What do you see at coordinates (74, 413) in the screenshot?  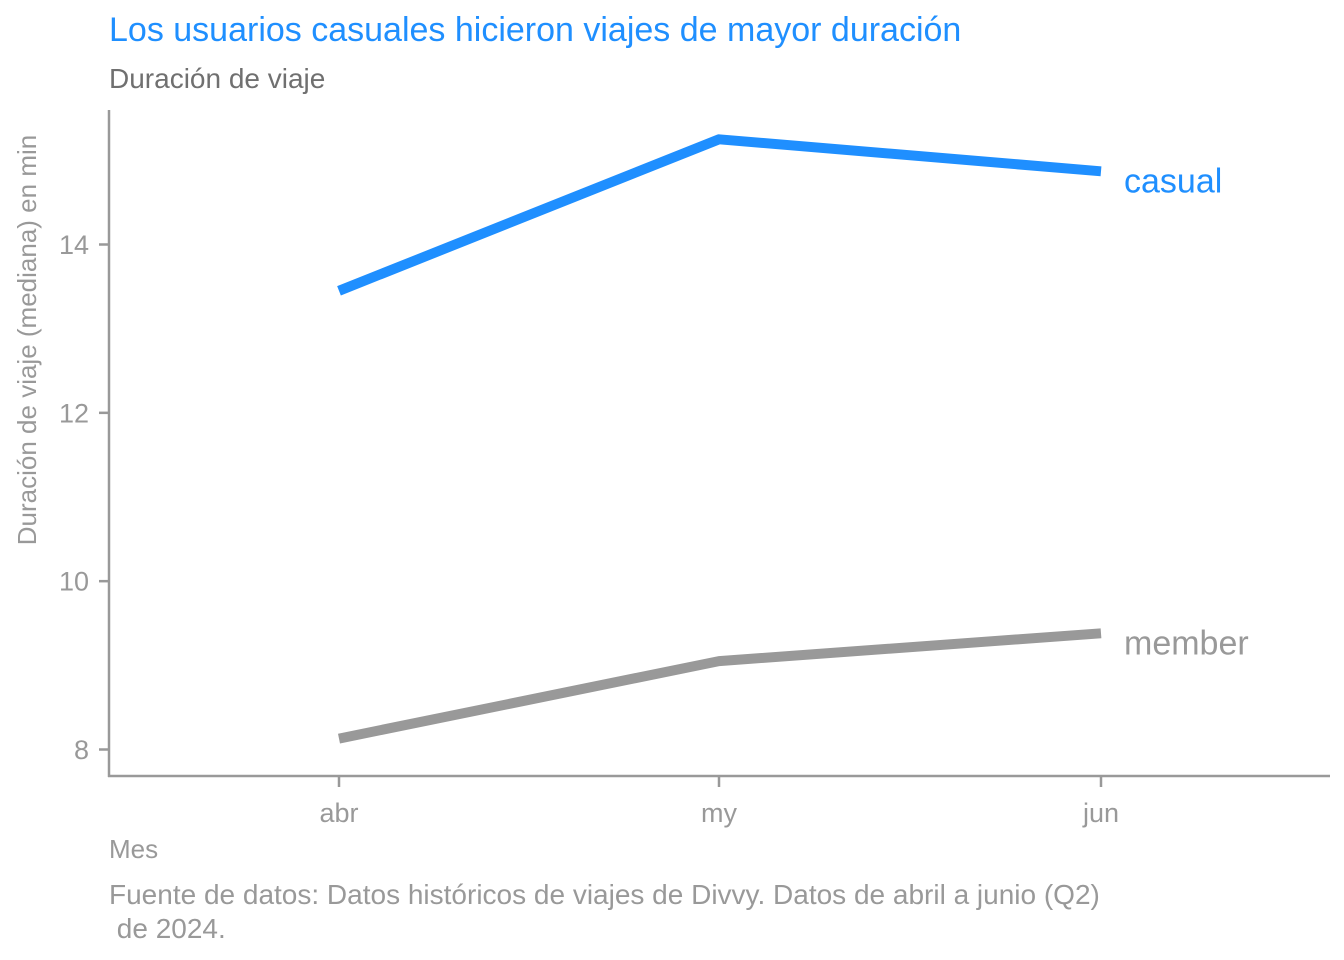 I see `y-tick-label: 12` at bounding box center [74, 413].